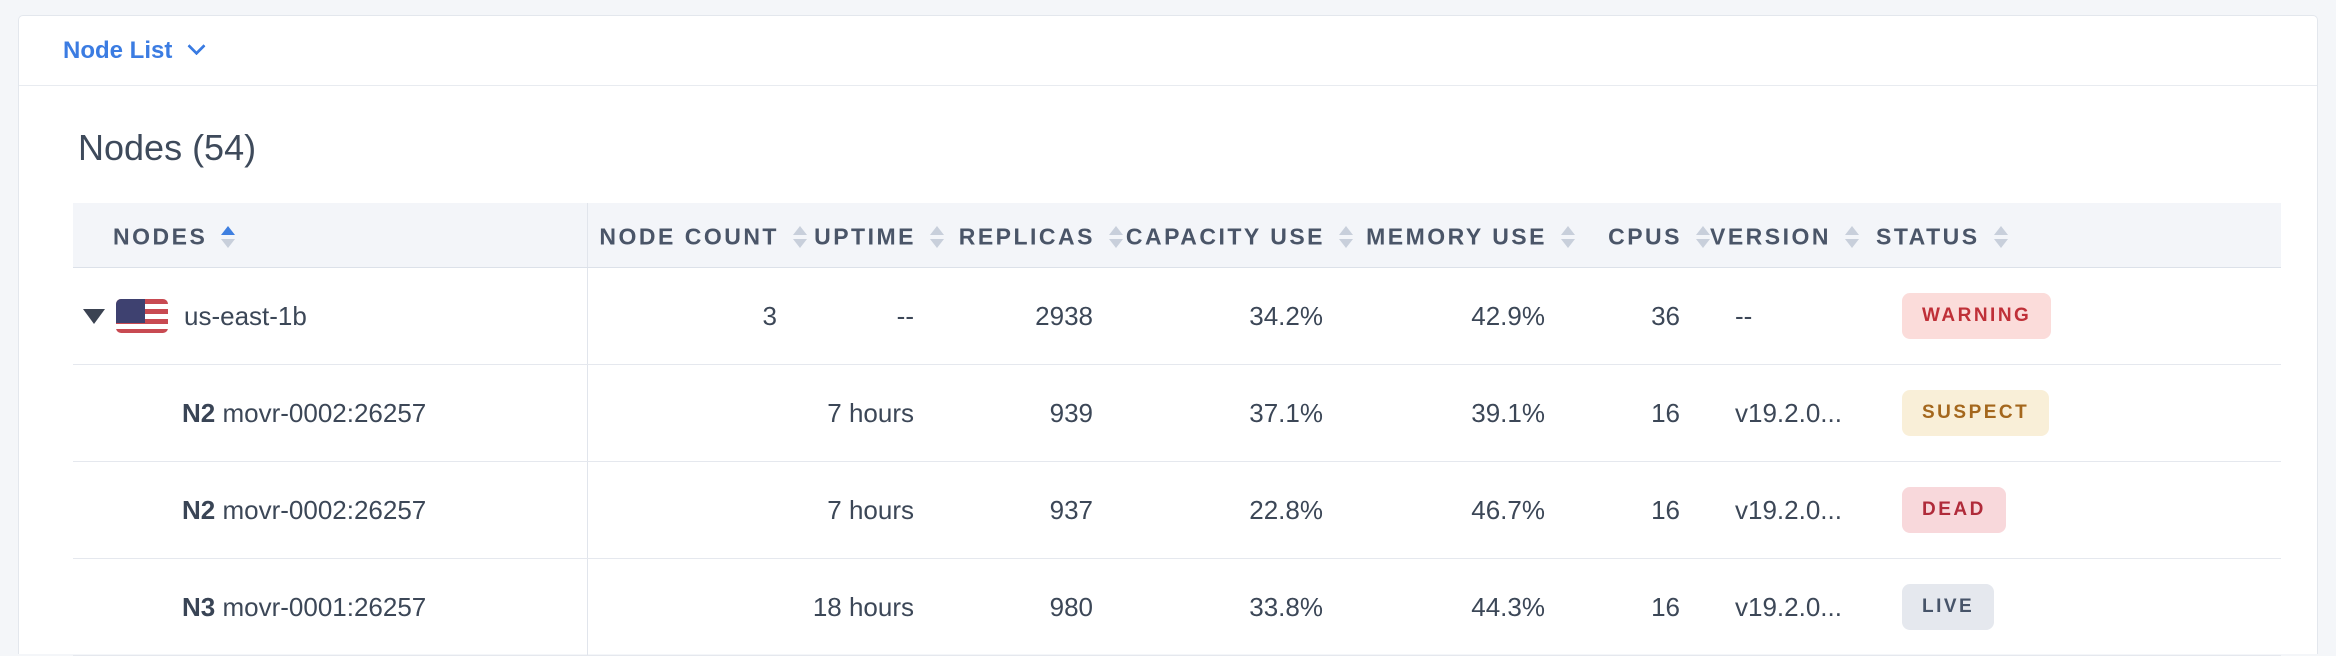 This screenshot has height=656, width=2336. Describe the element at coordinates (197, 46) in the screenshot. I see `chevron-down-icon` at that location.